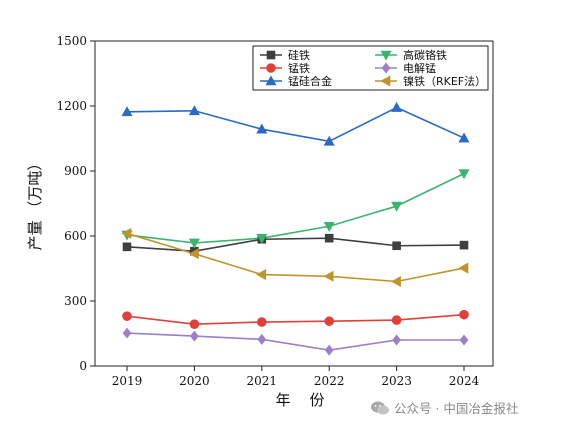 Image resolution: width=568 pixels, height=431 pixels. What do you see at coordinates (425, 55) in the screenshot?
I see `legend-label: 高碳铬铁` at bounding box center [425, 55].